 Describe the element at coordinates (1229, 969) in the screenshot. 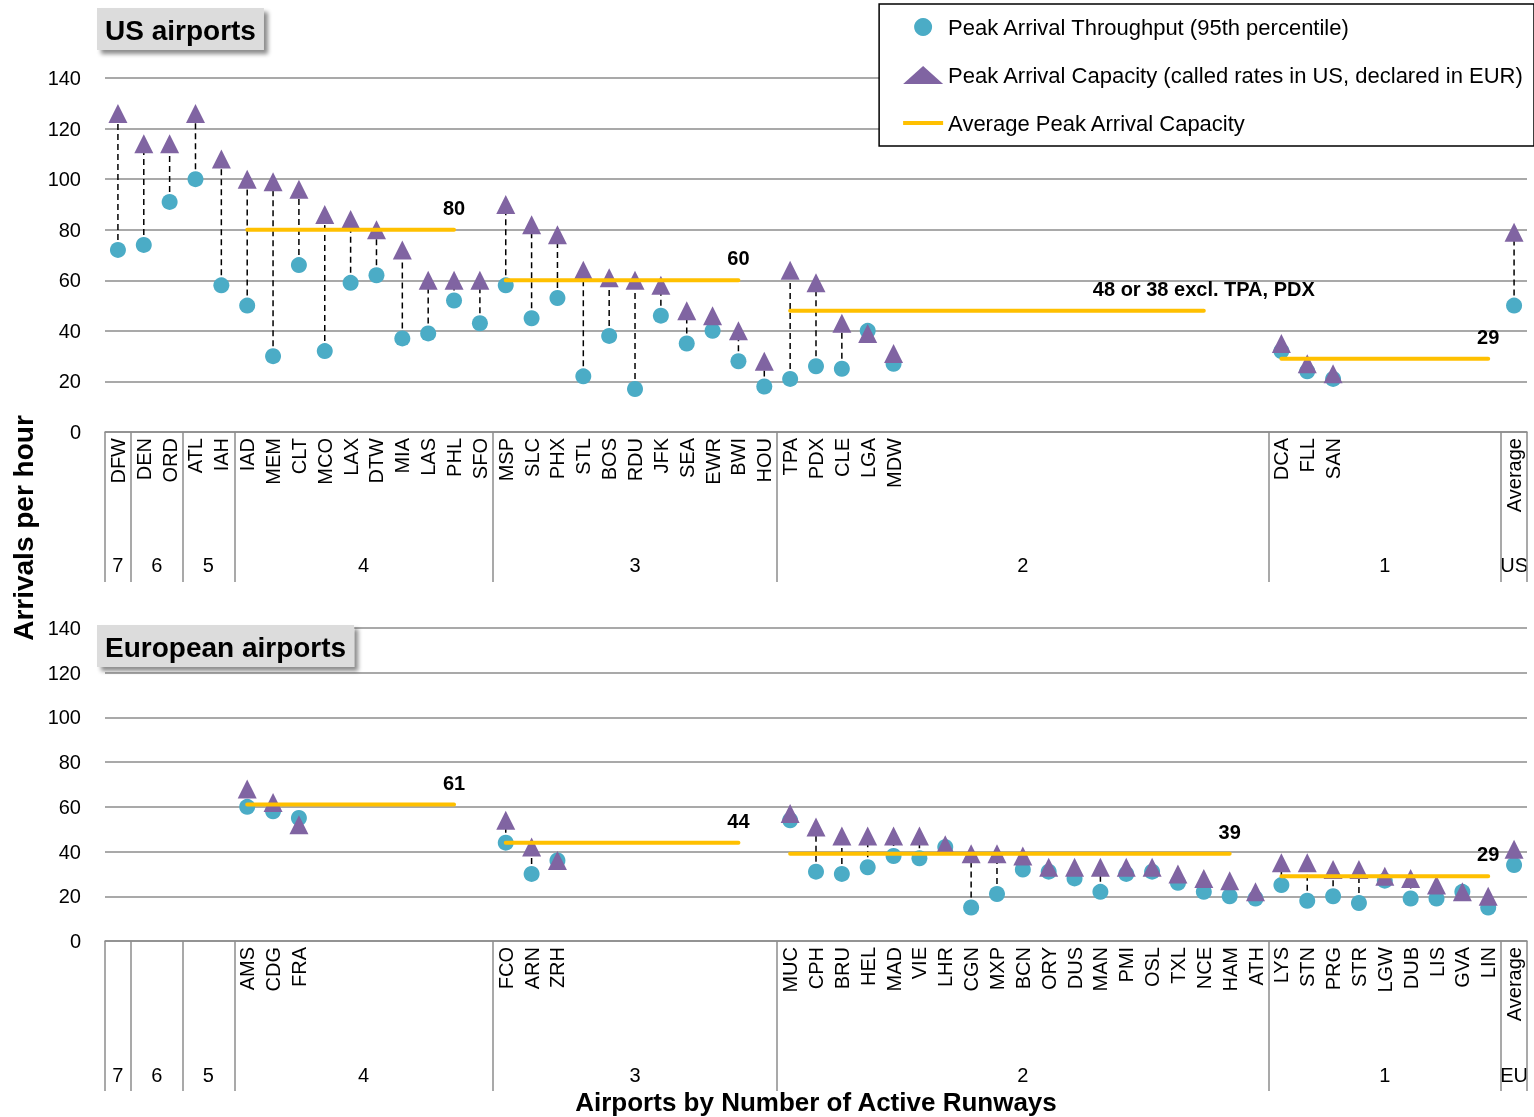

I see `x-tick-label: HAM` at that location.